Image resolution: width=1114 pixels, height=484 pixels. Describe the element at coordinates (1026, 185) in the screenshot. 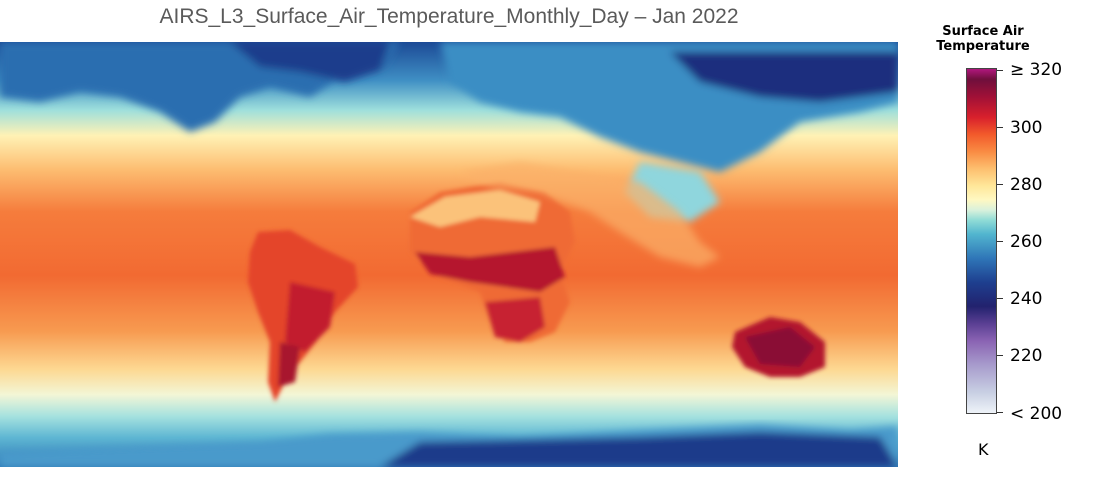

I see `colorbar-label-280: 280` at that location.